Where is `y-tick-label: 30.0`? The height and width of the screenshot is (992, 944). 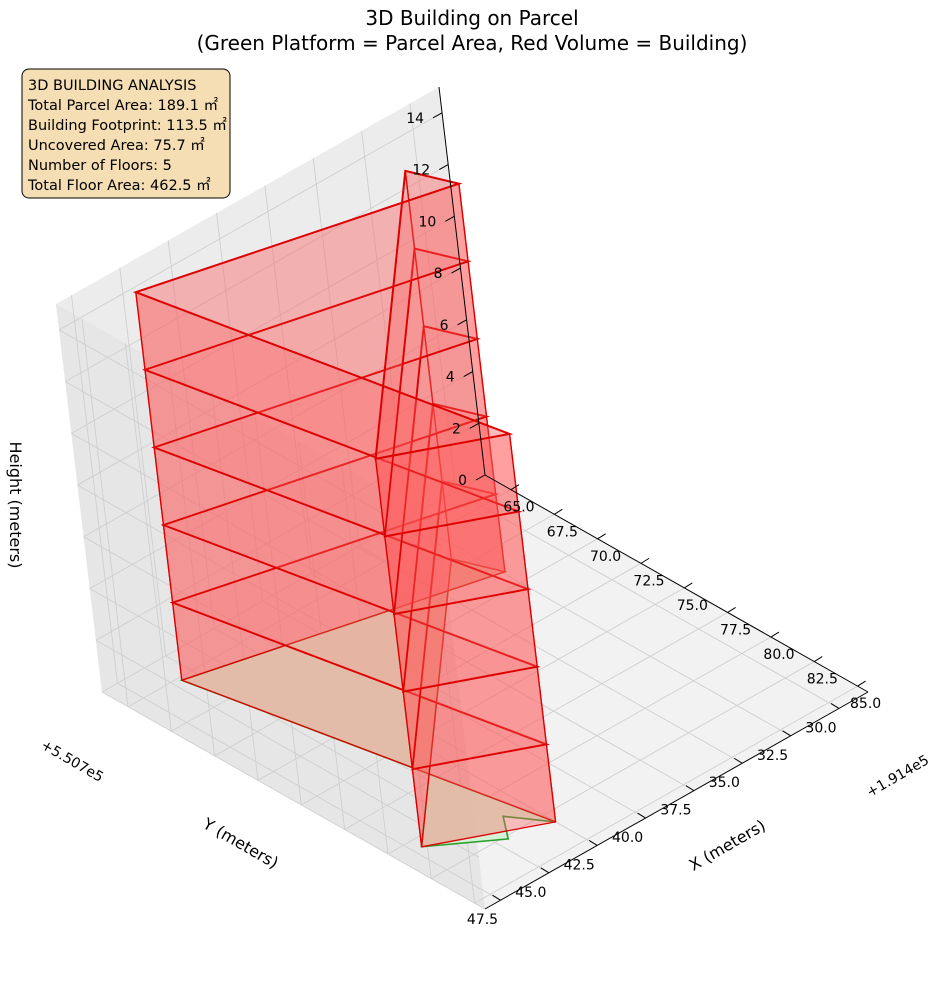 y-tick-label: 30.0 is located at coordinates (820, 728).